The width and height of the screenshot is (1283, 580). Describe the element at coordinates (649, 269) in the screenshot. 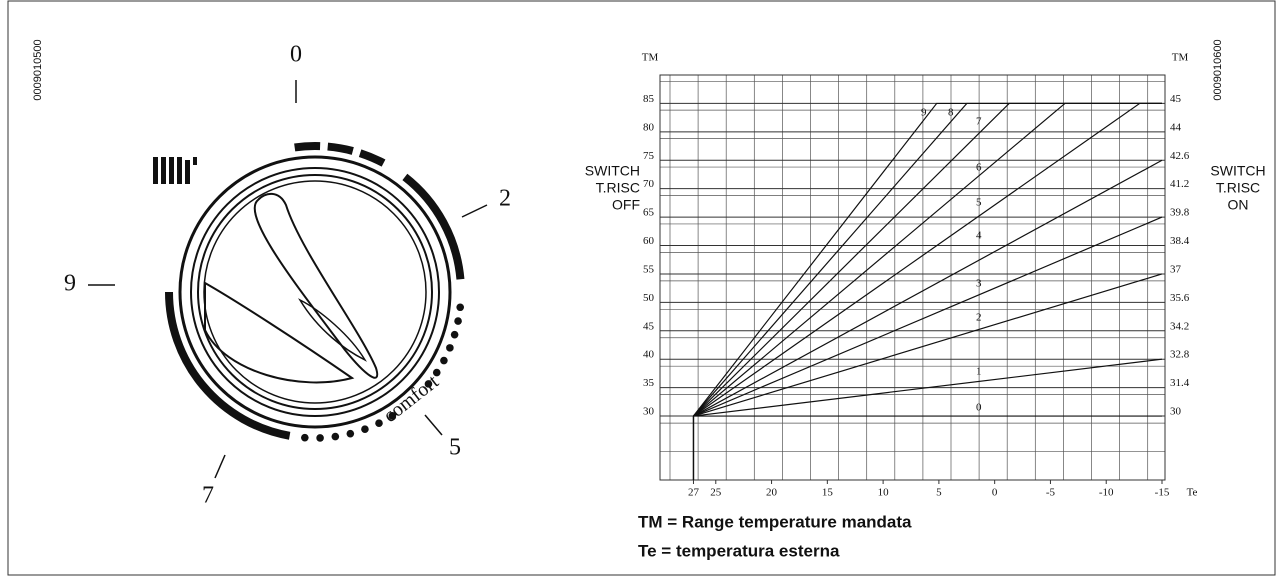

I see `y-tick-label: 55` at that location.